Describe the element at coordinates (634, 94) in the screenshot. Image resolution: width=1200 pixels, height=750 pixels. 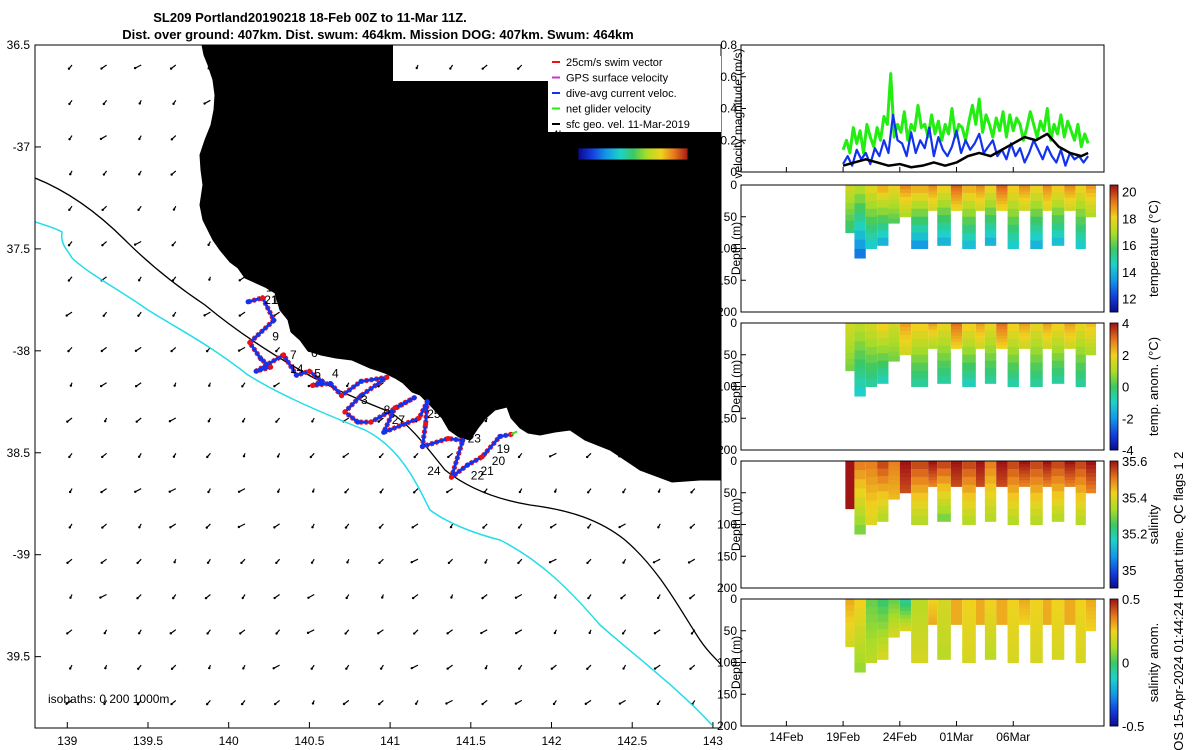
I see `legend-box` at that location.